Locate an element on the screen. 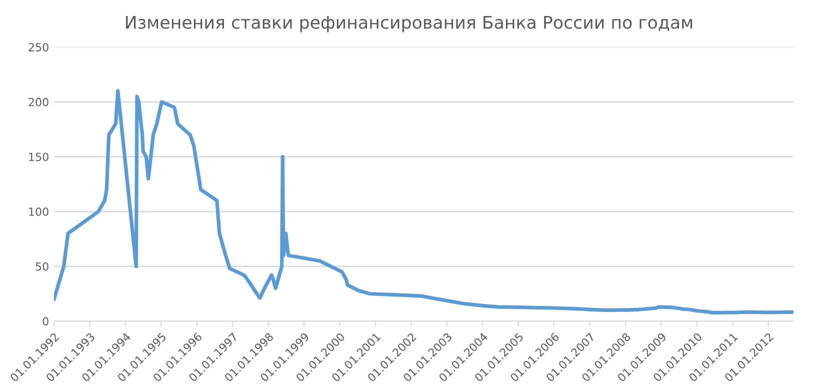  y-tick-label: 150 is located at coordinates (38, 157).